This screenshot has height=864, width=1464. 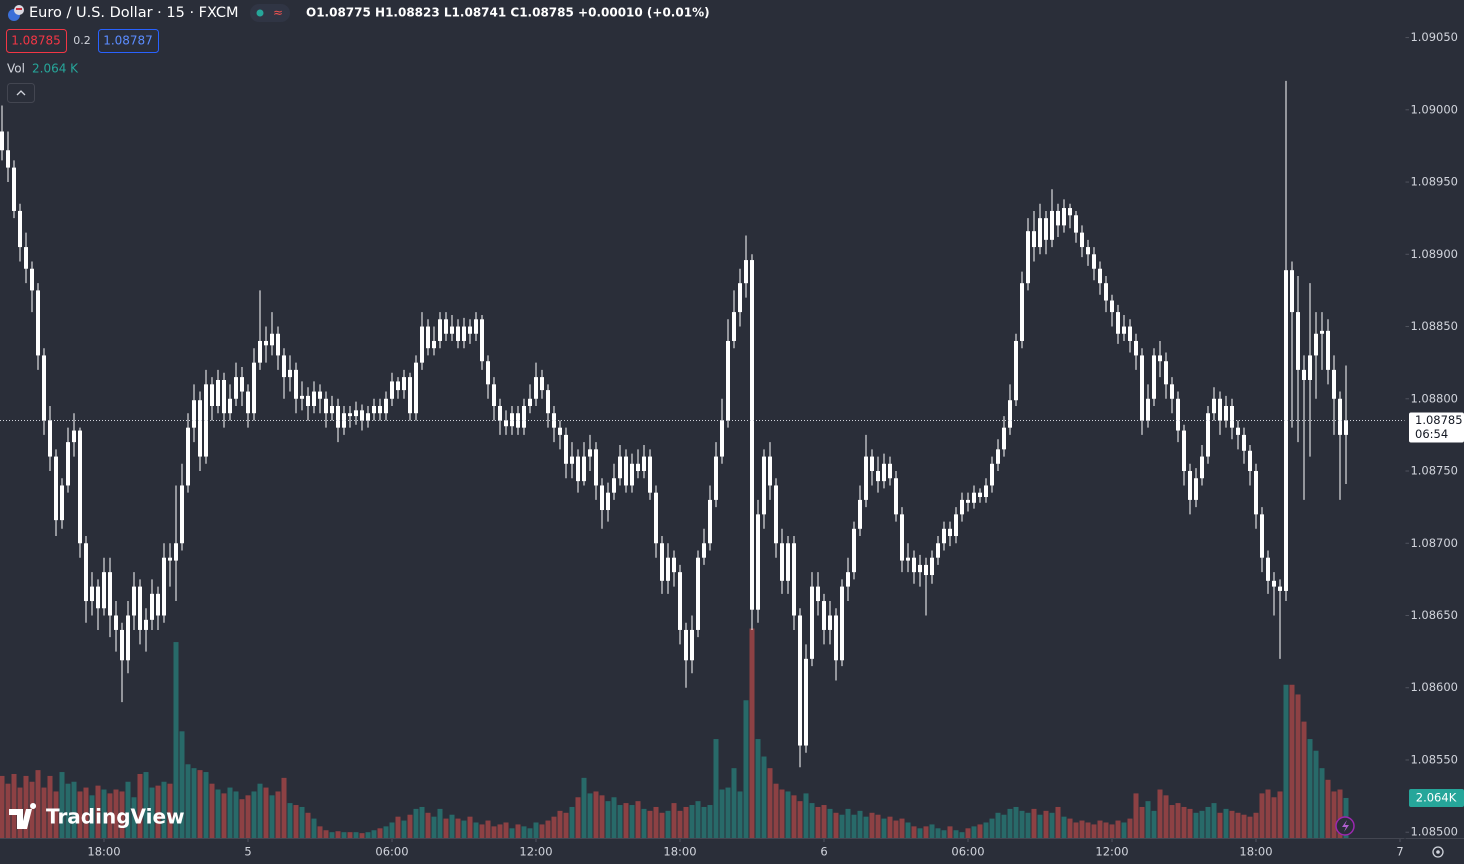 I want to click on volume-legend-name: Vol, so click(x=16, y=69).